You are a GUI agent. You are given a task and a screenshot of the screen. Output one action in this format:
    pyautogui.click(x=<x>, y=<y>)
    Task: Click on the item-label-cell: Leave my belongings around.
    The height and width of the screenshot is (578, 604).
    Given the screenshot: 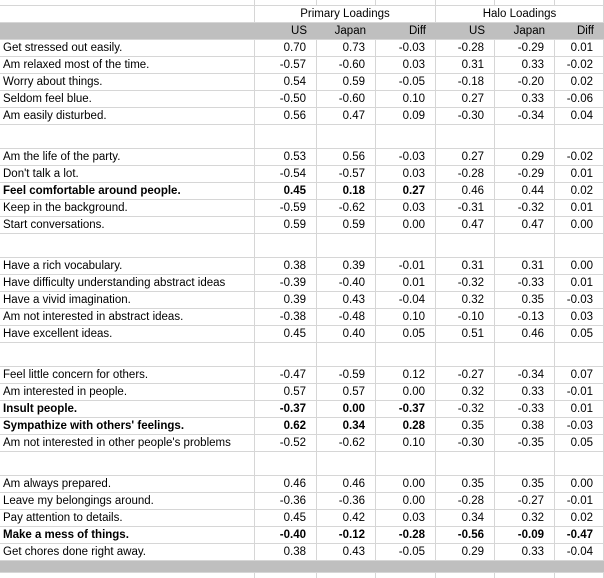 What is the action you would take?
    pyautogui.click(x=127, y=501)
    